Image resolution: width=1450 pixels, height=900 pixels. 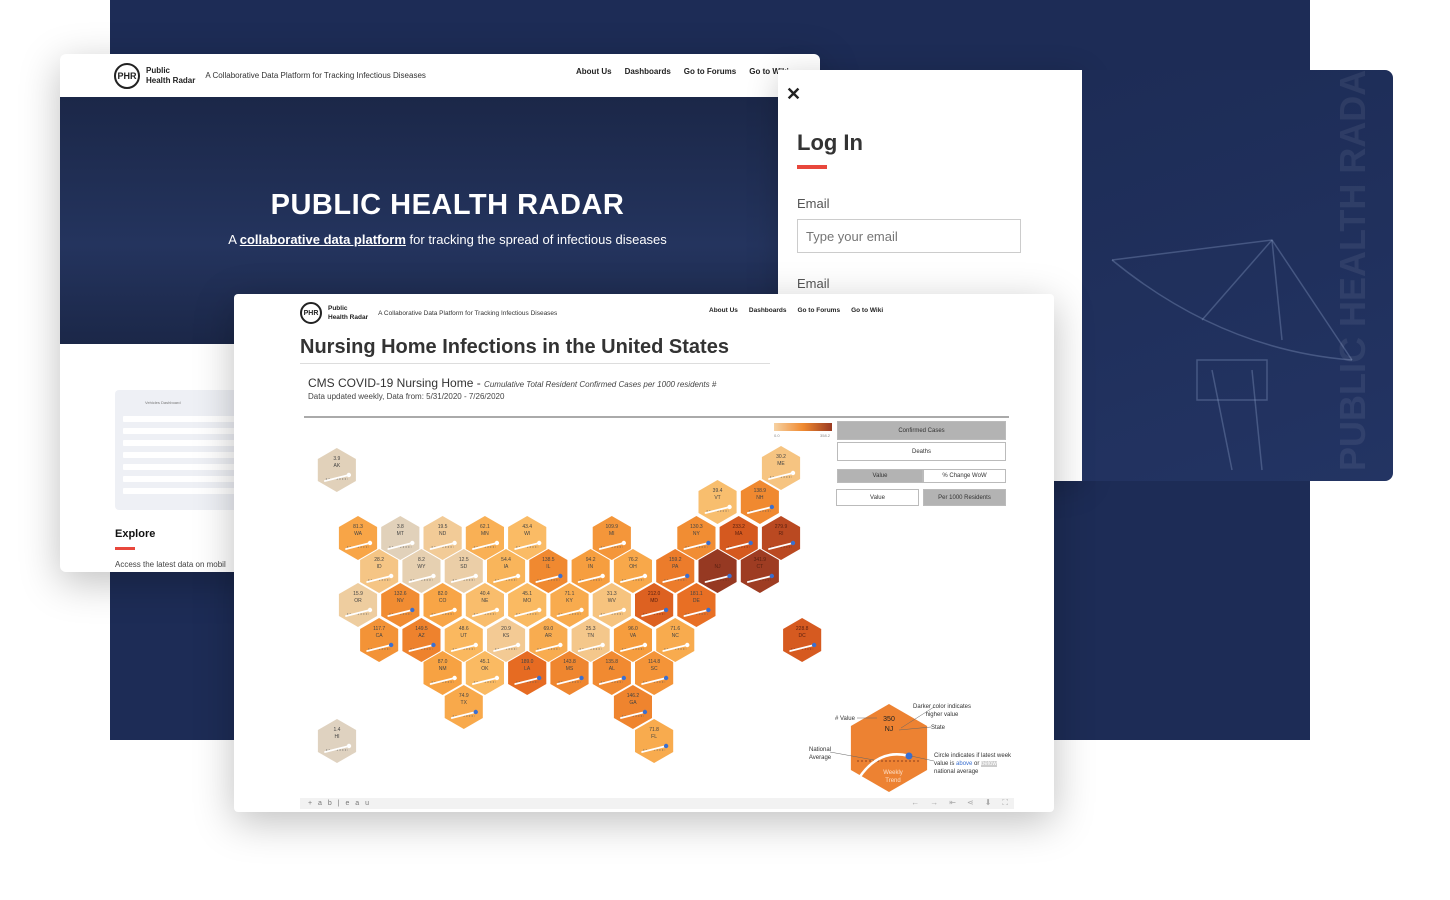 What do you see at coordinates (738, 538) in the screenshot?
I see `state-hex-ma: 233.2MA` at bounding box center [738, 538].